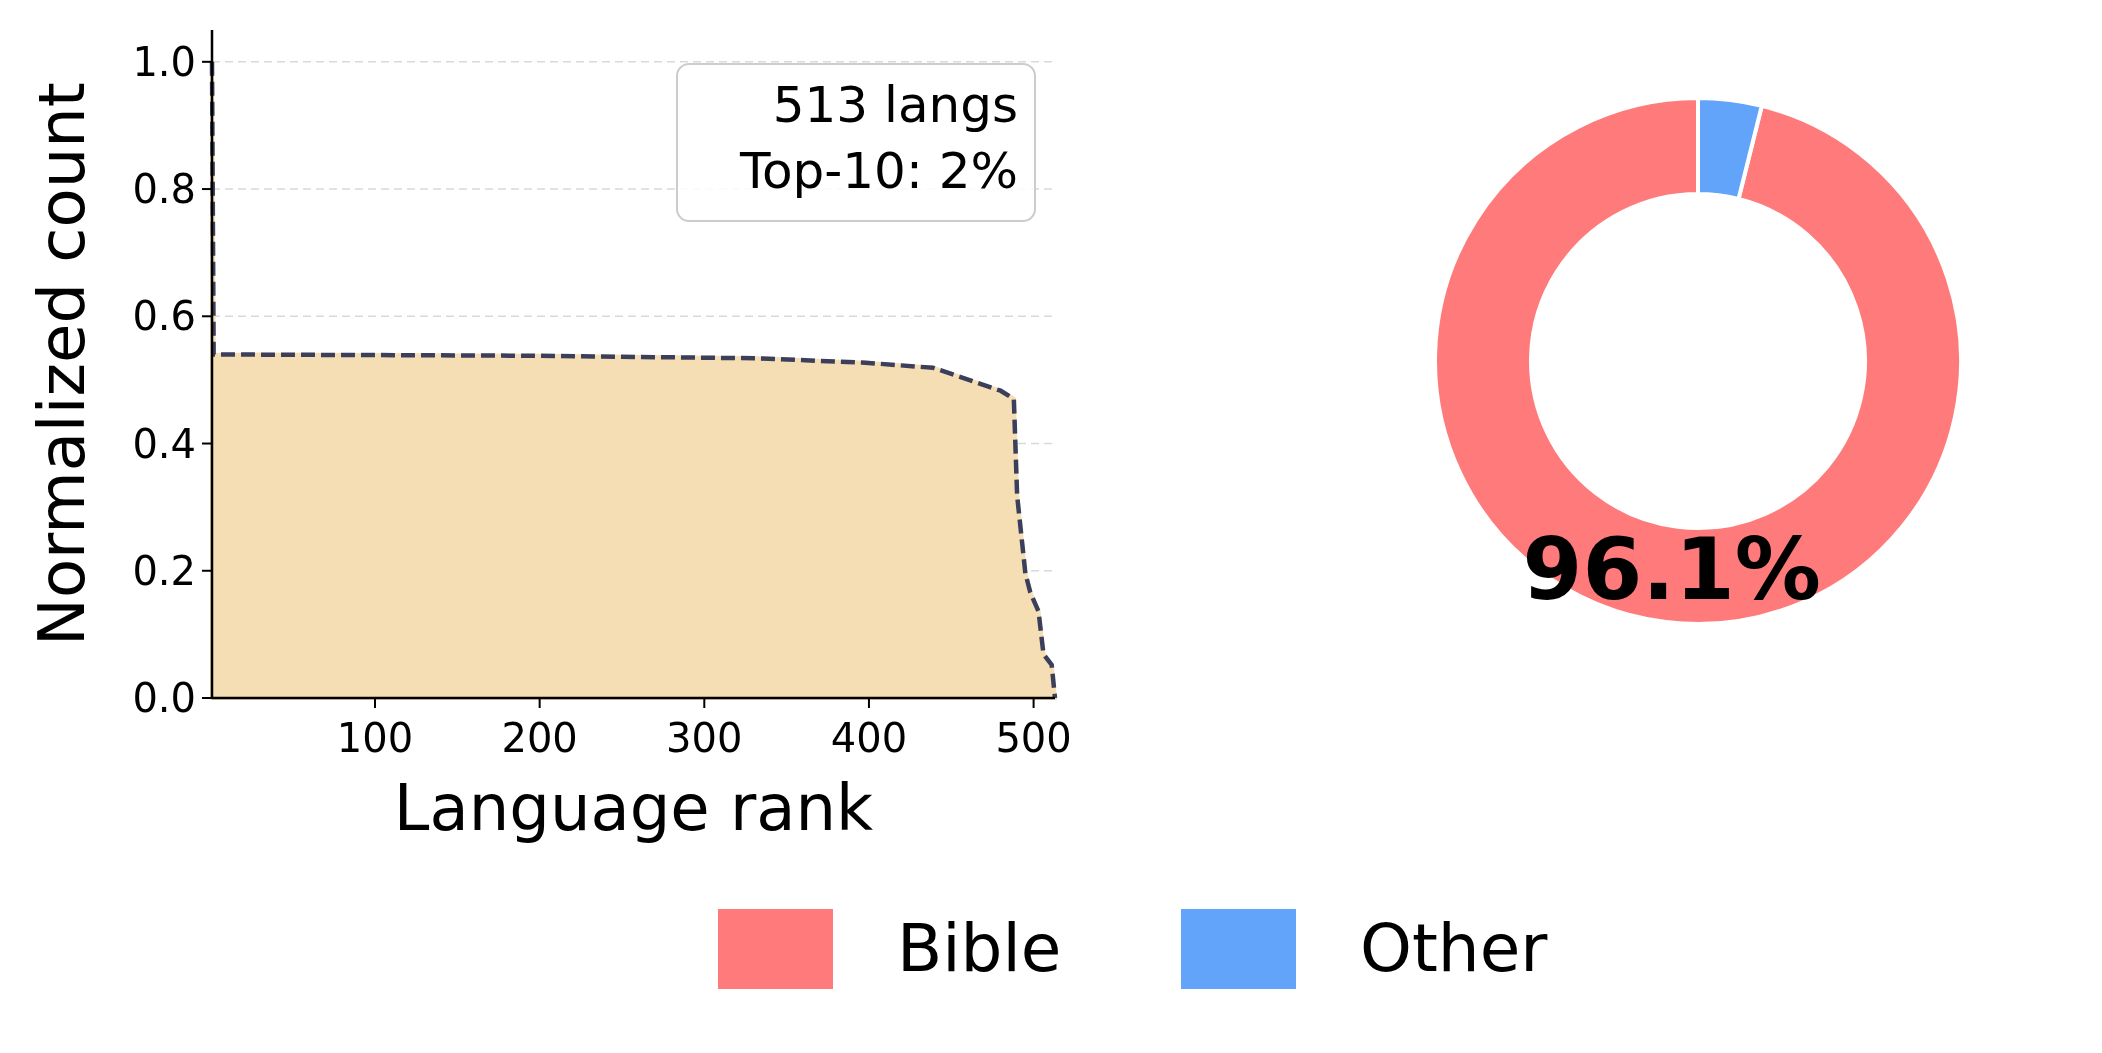 Image resolution: width=2102 pixels, height=1053 pixels. What do you see at coordinates (633, 808) in the screenshot?
I see `x-axis-title: Language rank` at bounding box center [633, 808].